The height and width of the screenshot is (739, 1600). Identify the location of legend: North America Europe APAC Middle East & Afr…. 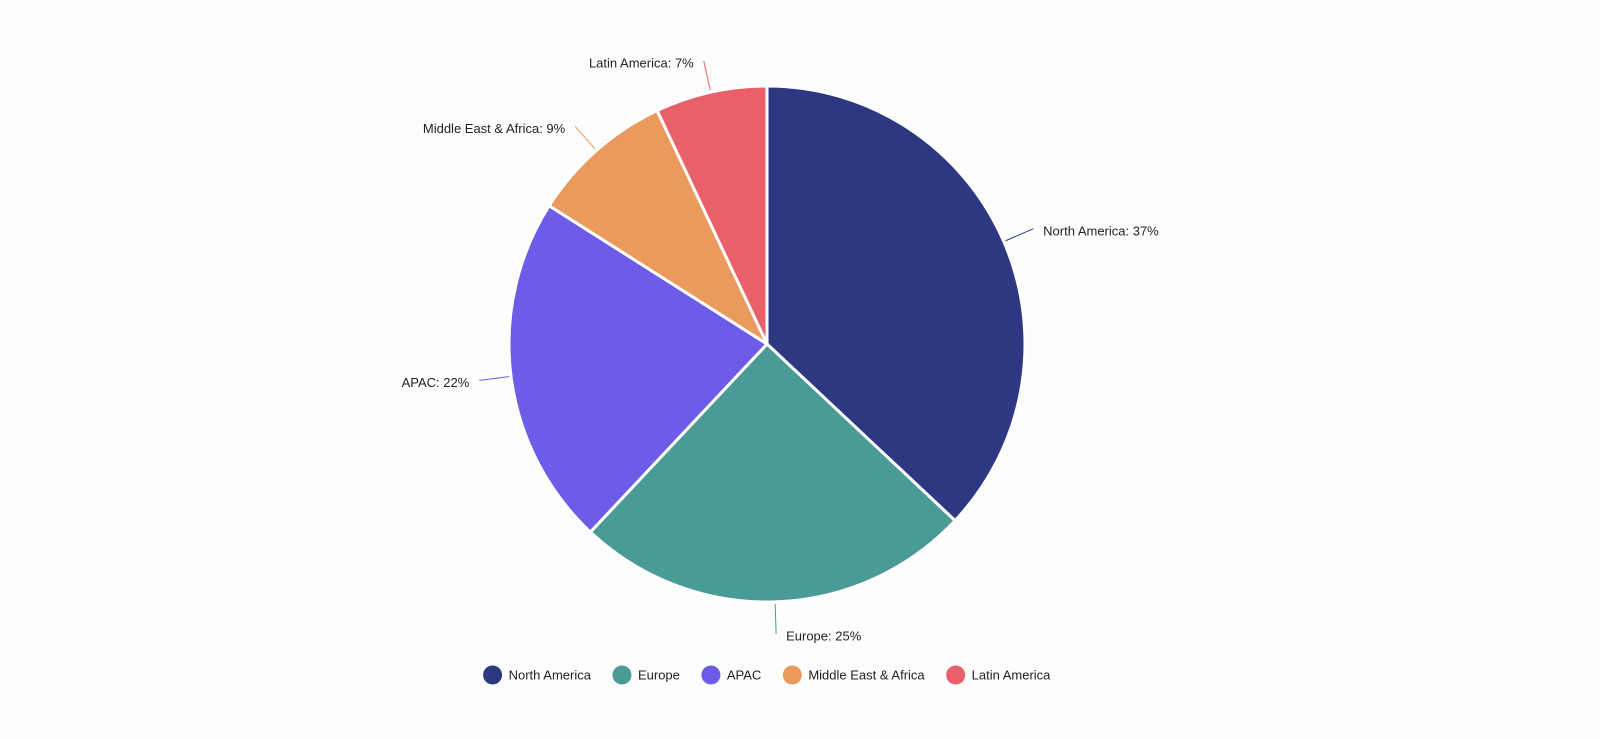
(767, 675).